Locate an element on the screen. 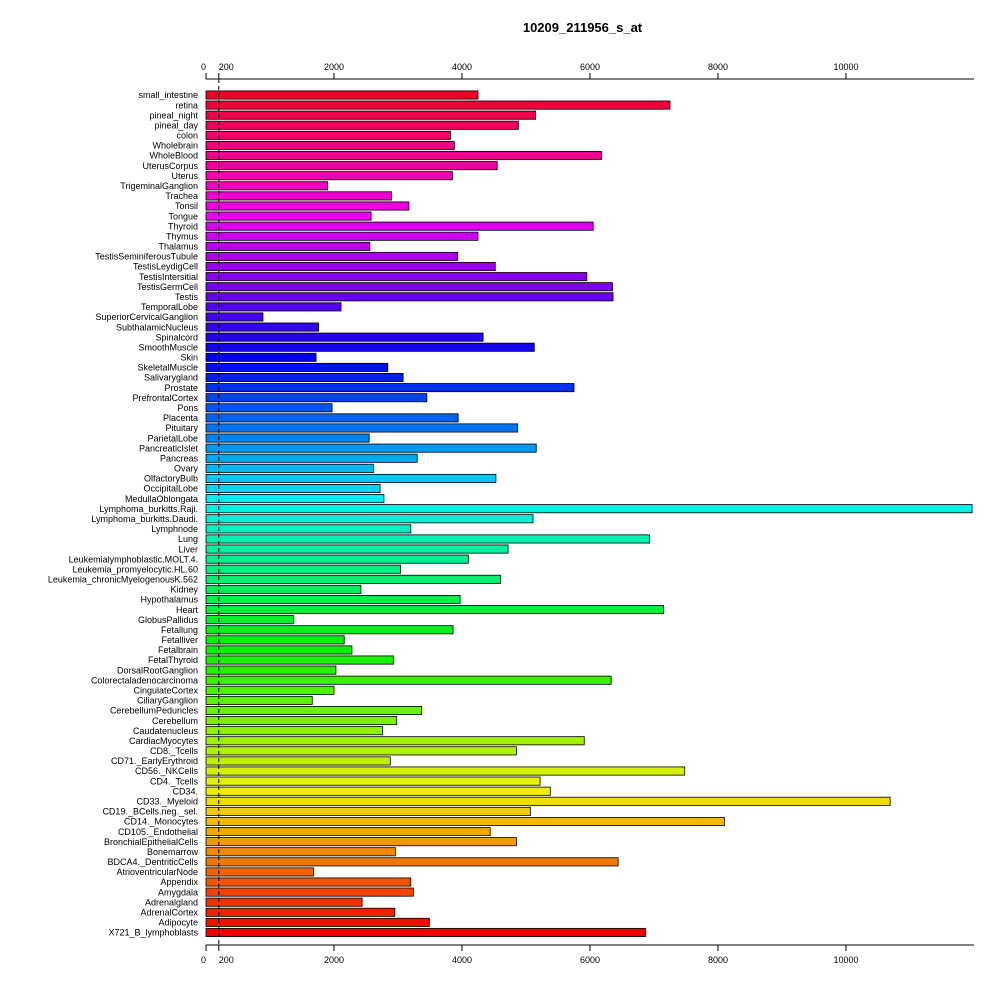 Image resolution: width=1000 pixels, height=1000 pixels. category-label: CerebellumPeduncles is located at coordinates (154, 711).